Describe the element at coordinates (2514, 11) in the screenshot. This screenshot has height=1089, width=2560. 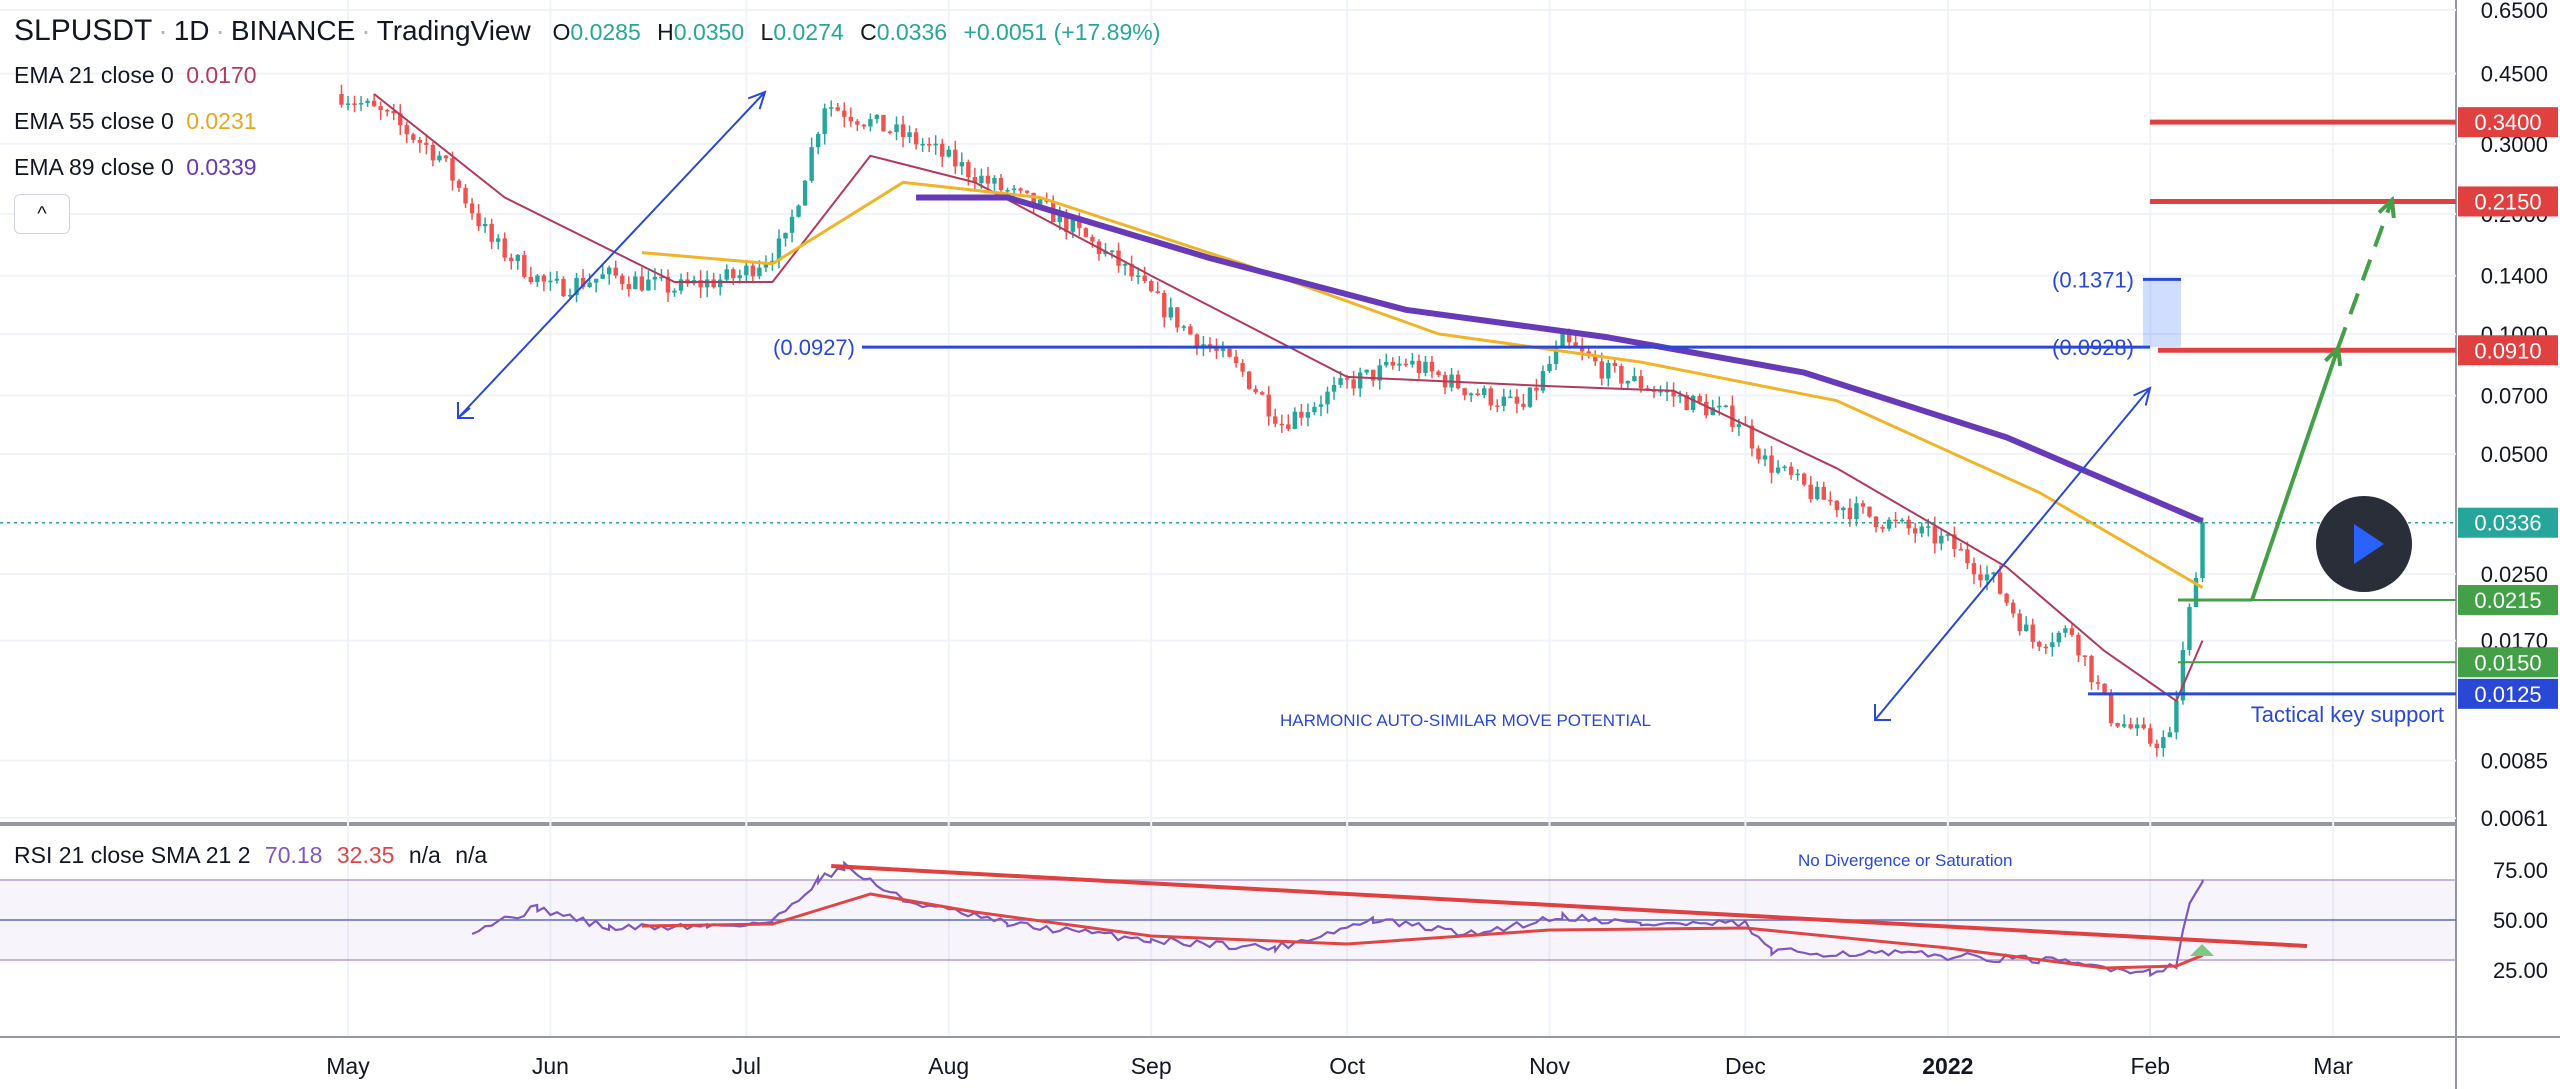
I see `y-tick-label: 0.6500` at that location.